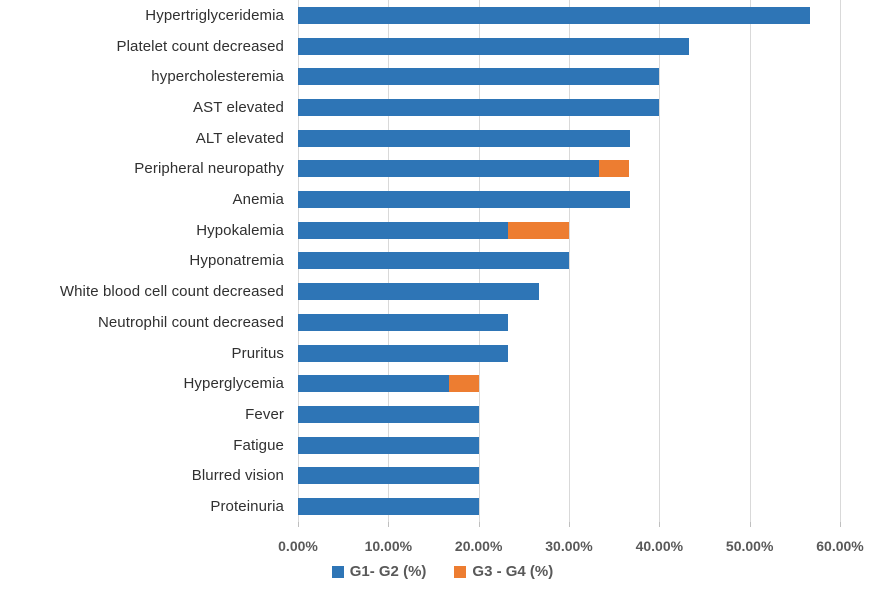 The width and height of the screenshot is (885, 597). What do you see at coordinates (258, 200) in the screenshot?
I see `category-label: Anemia` at bounding box center [258, 200].